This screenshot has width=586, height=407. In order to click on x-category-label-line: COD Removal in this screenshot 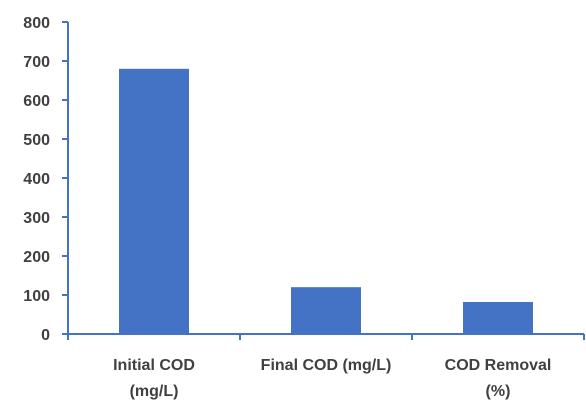, I will do `click(498, 365)`.